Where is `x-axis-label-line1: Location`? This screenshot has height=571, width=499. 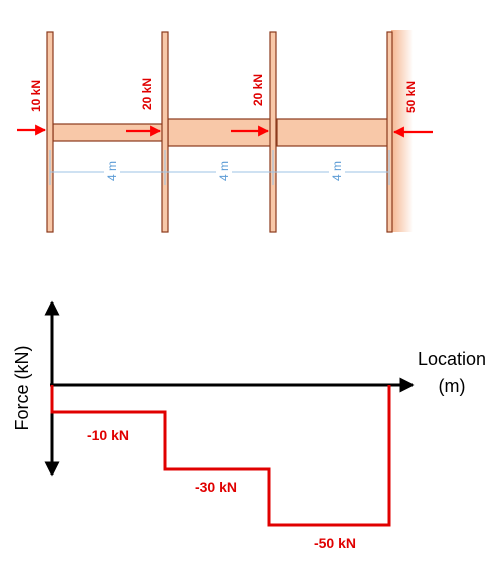 x-axis-label-line1: Location is located at coordinates (452, 359).